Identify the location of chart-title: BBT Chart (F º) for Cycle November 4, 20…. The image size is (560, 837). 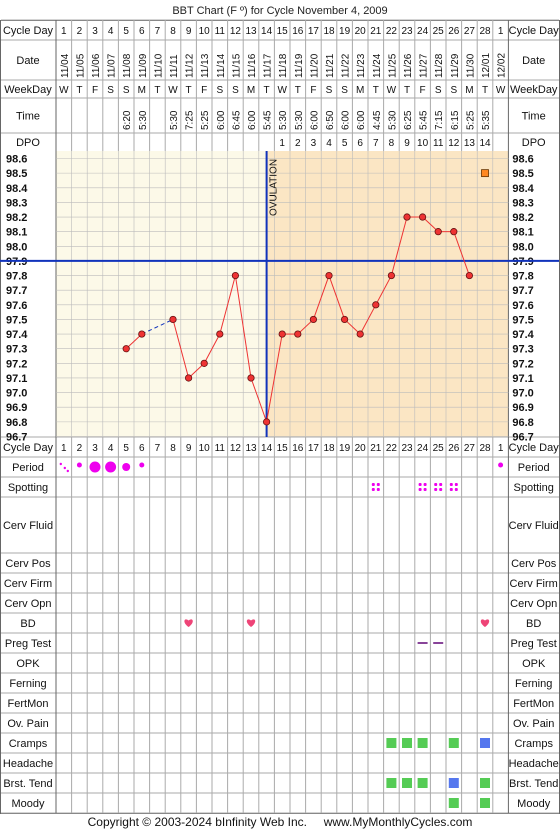
(279, 11).